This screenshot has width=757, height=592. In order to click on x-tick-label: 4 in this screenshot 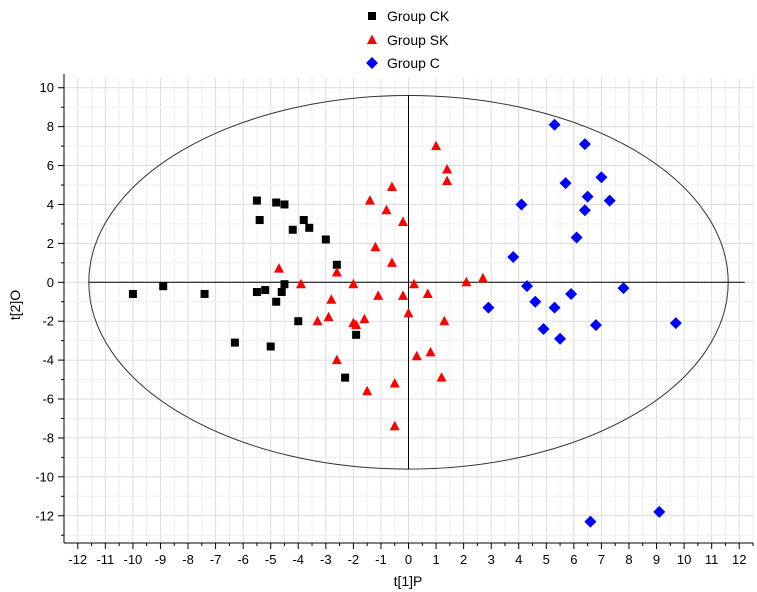, I will do `click(518, 559)`.